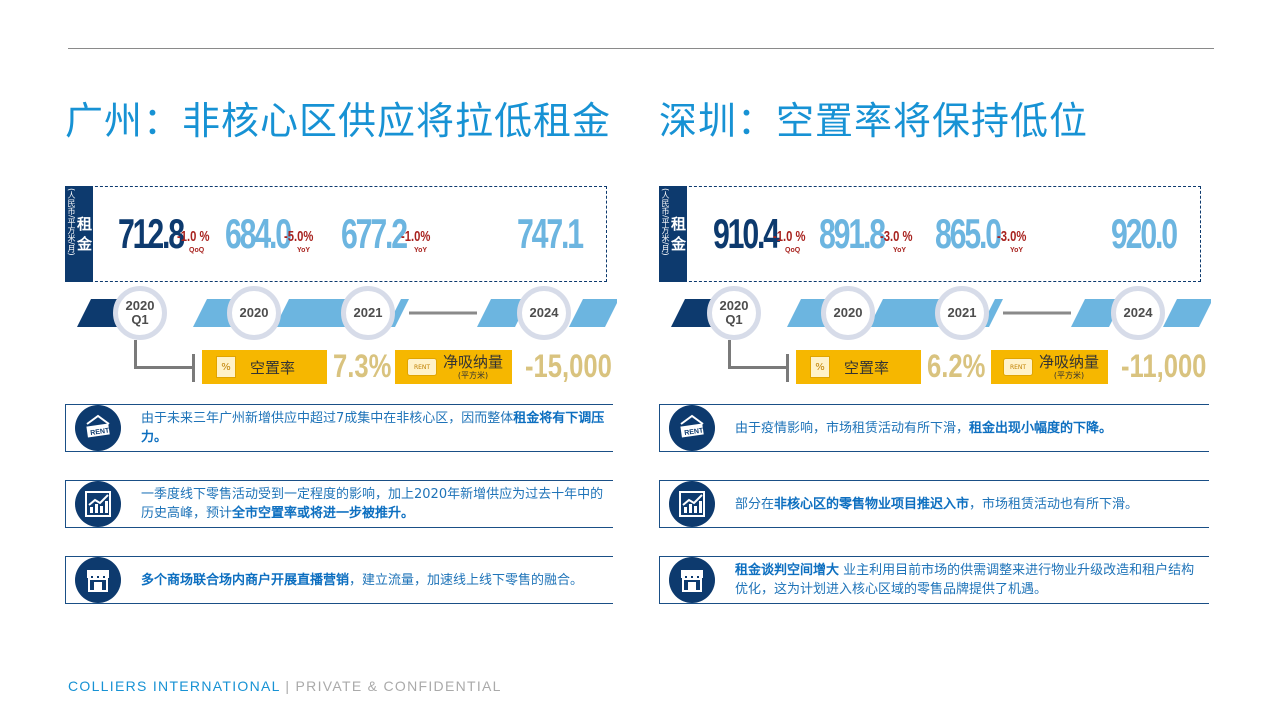 Image resolution: width=1280 pixels, height=720 pixels. I want to click on shenzhen-title: 深圳：空置率将保持低位, so click(874, 121).